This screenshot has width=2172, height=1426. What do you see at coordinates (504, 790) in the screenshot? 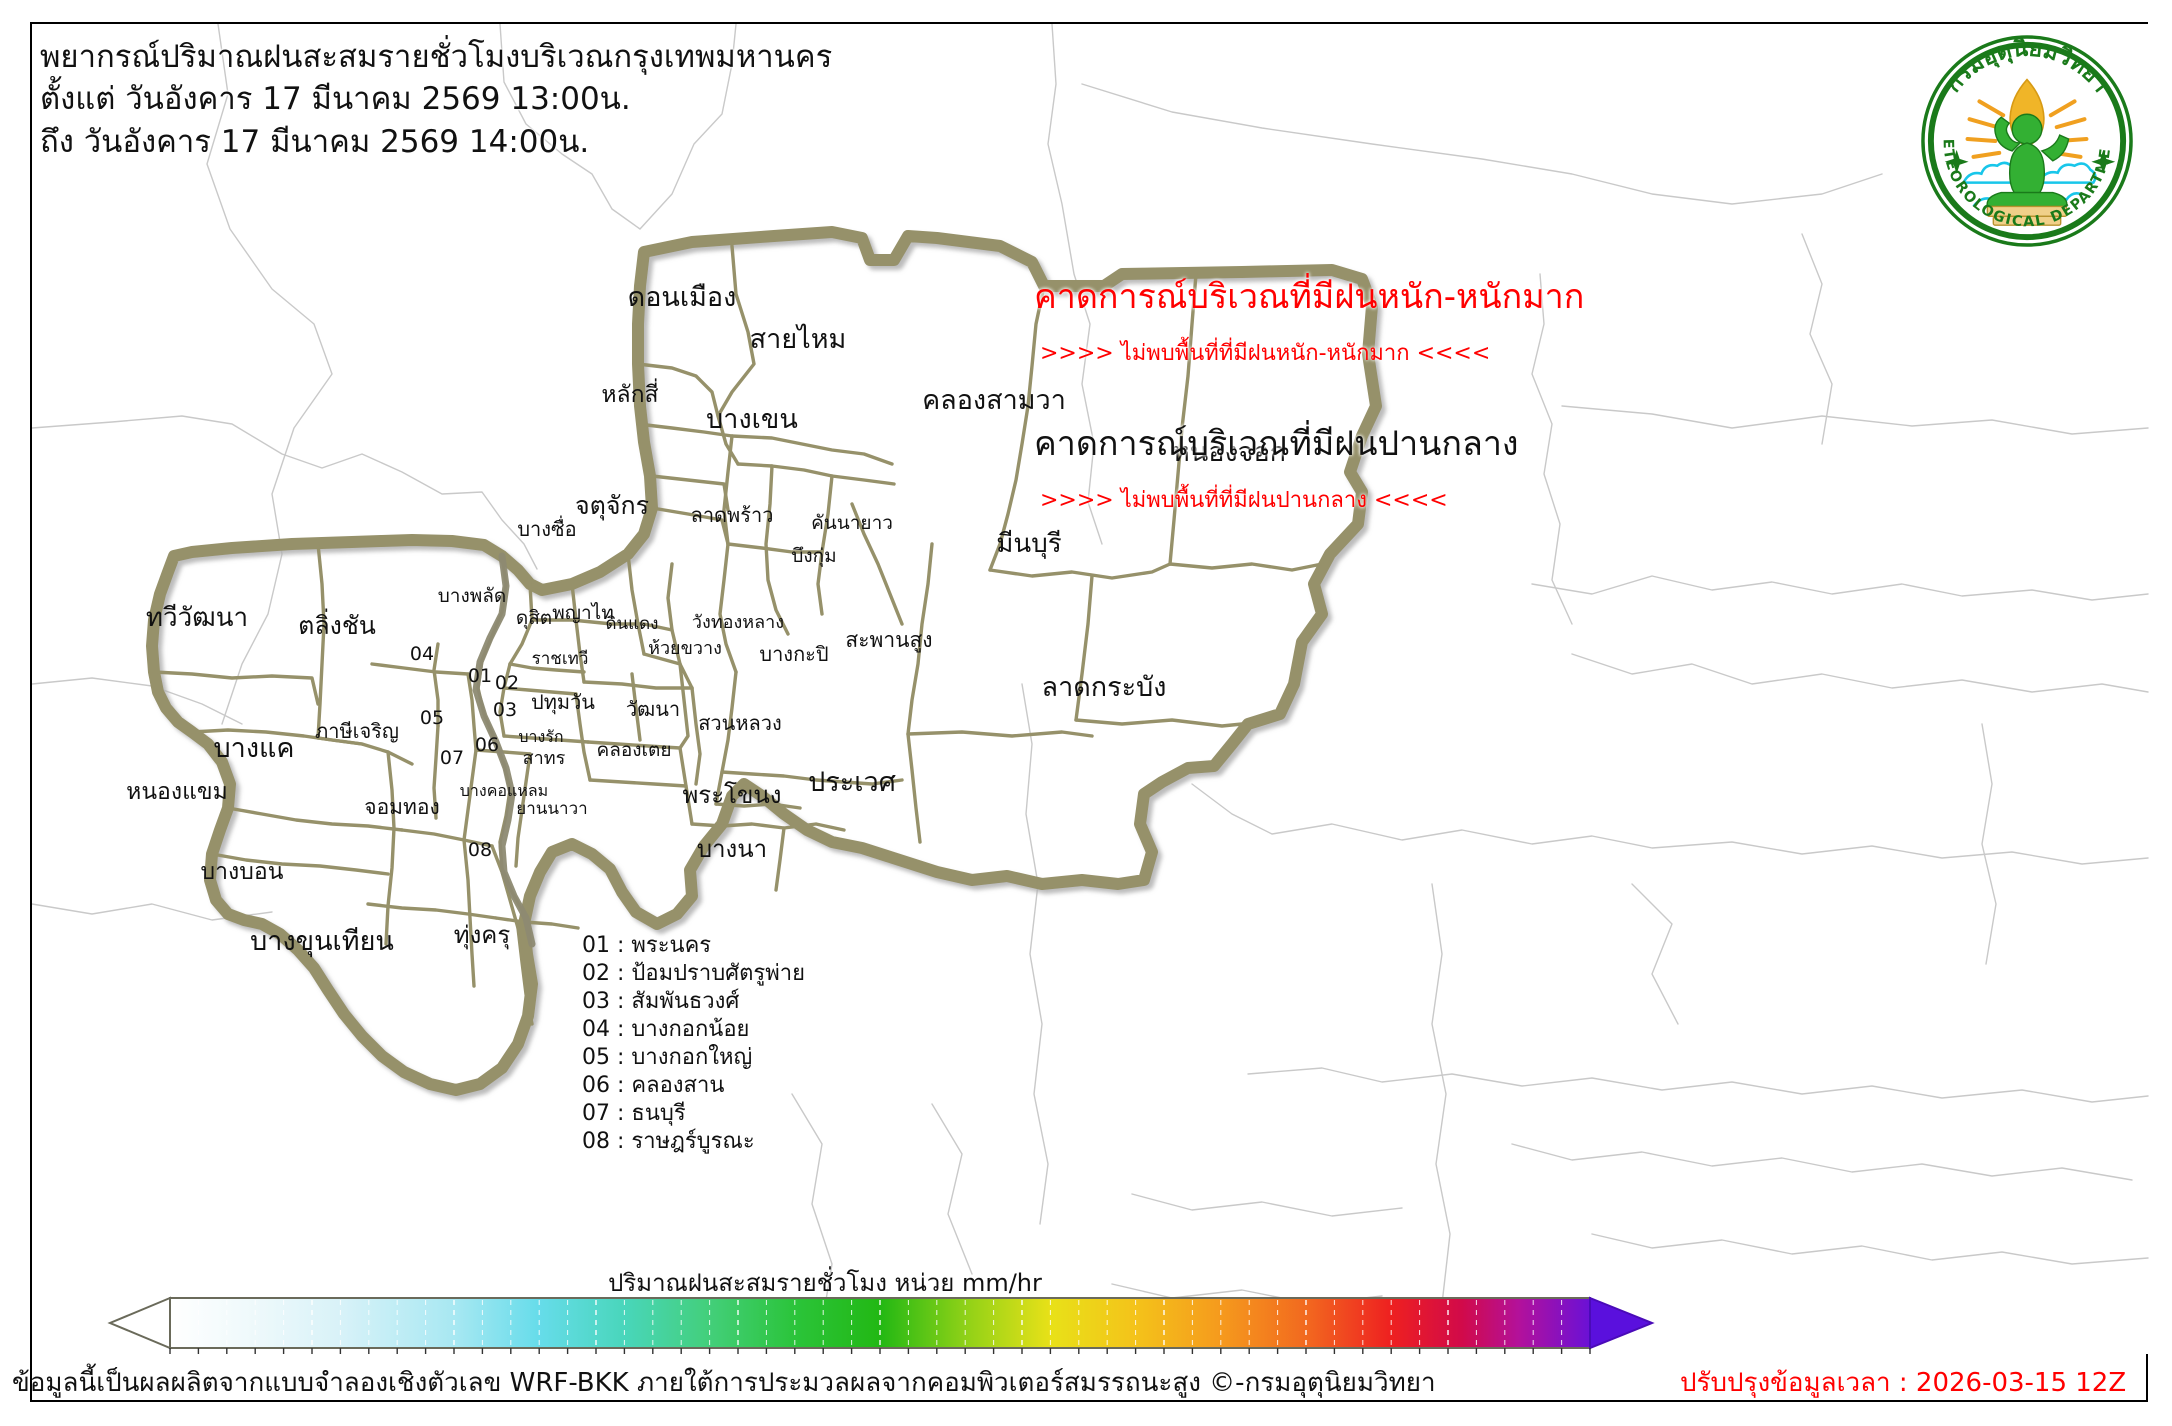
I see `district-label: บางคอแหลม` at bounding box center [504, 790].